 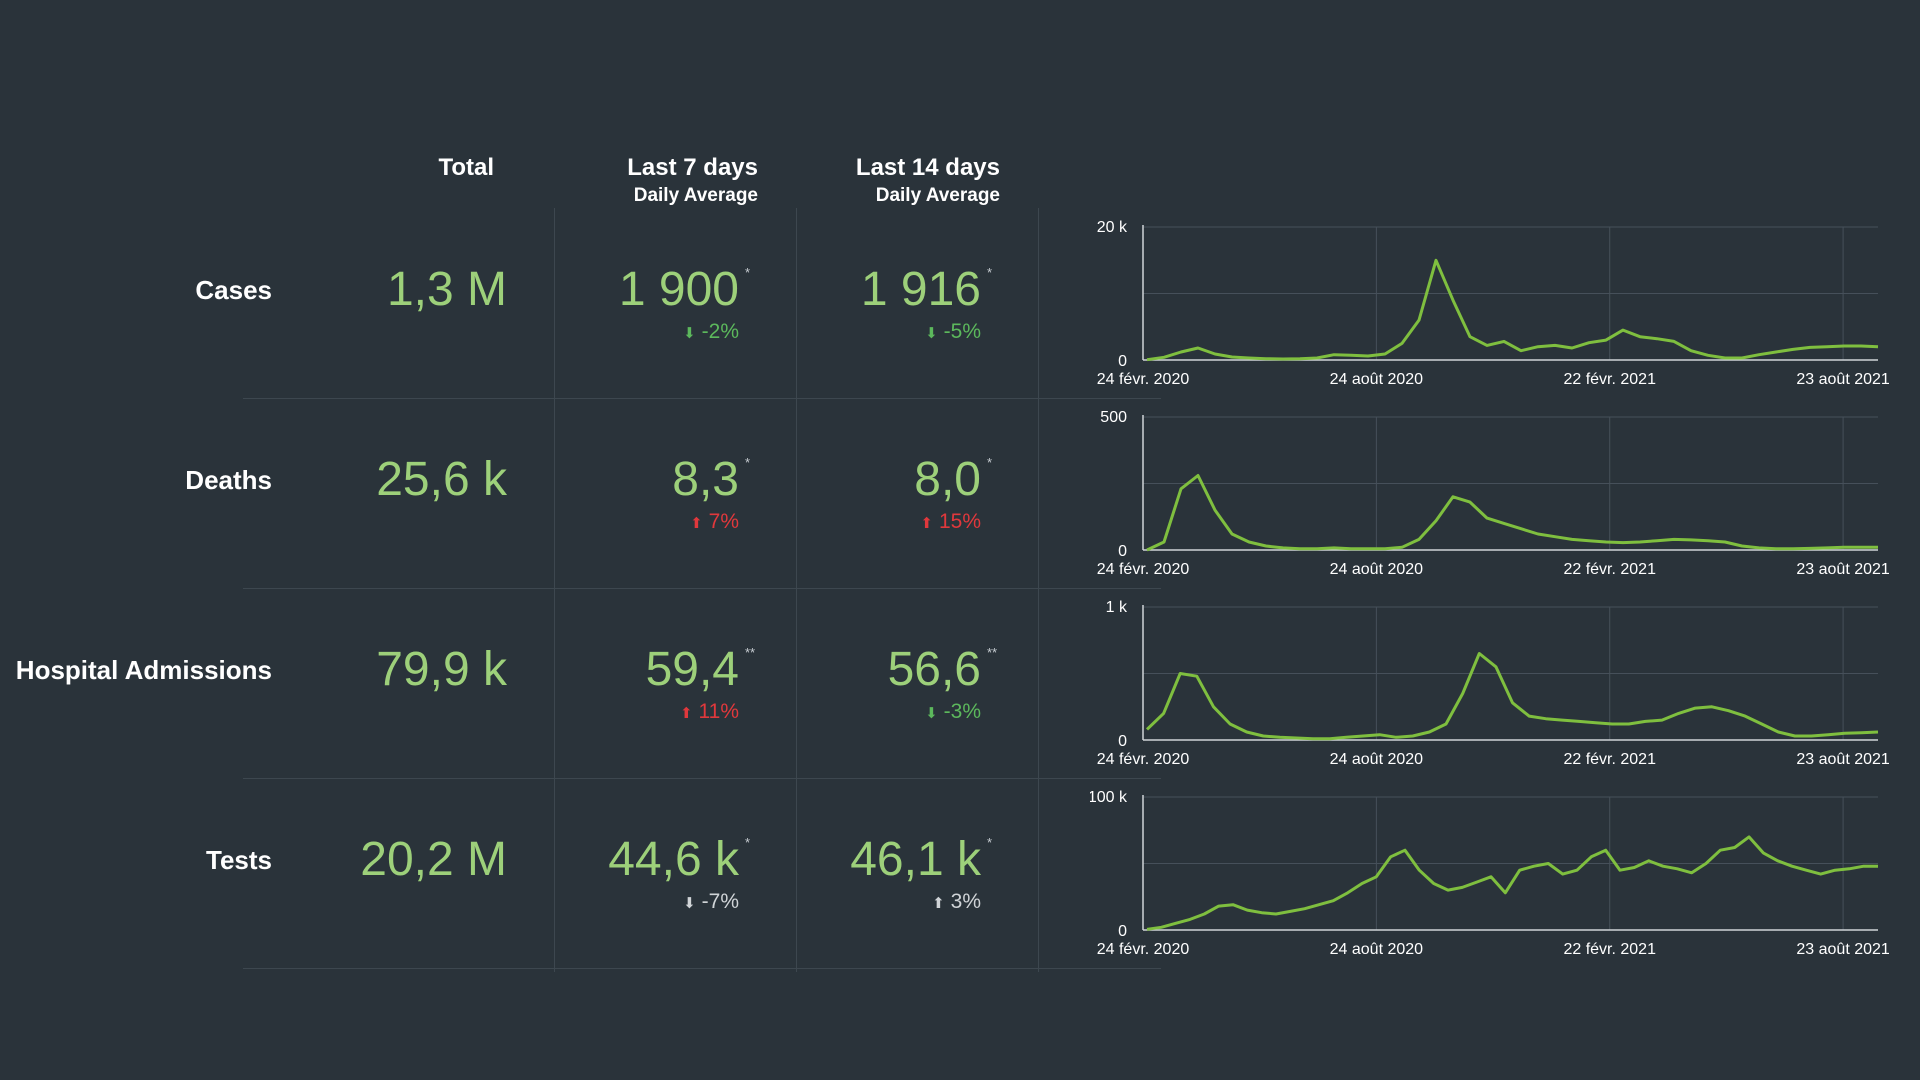 I want to click on last7-change: ⬇ -7%, so click(x=711, y=902).